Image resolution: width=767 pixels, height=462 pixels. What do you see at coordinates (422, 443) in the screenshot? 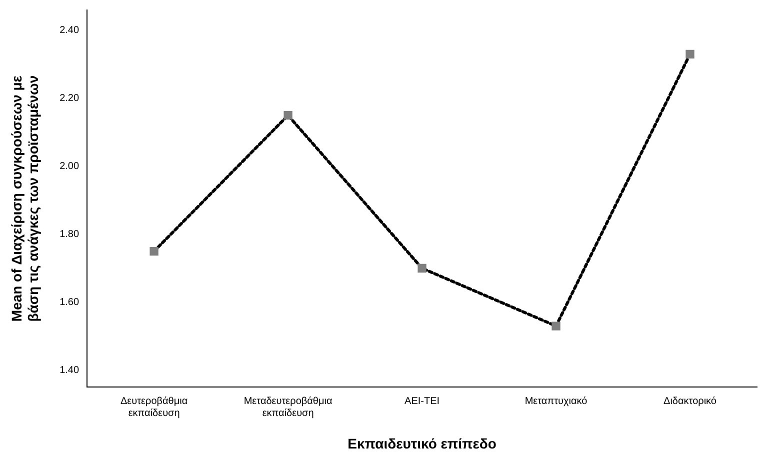
I see `x-axis-title: Εκπαιδευτικό επίπεδο` at bounding box center [422, 443].